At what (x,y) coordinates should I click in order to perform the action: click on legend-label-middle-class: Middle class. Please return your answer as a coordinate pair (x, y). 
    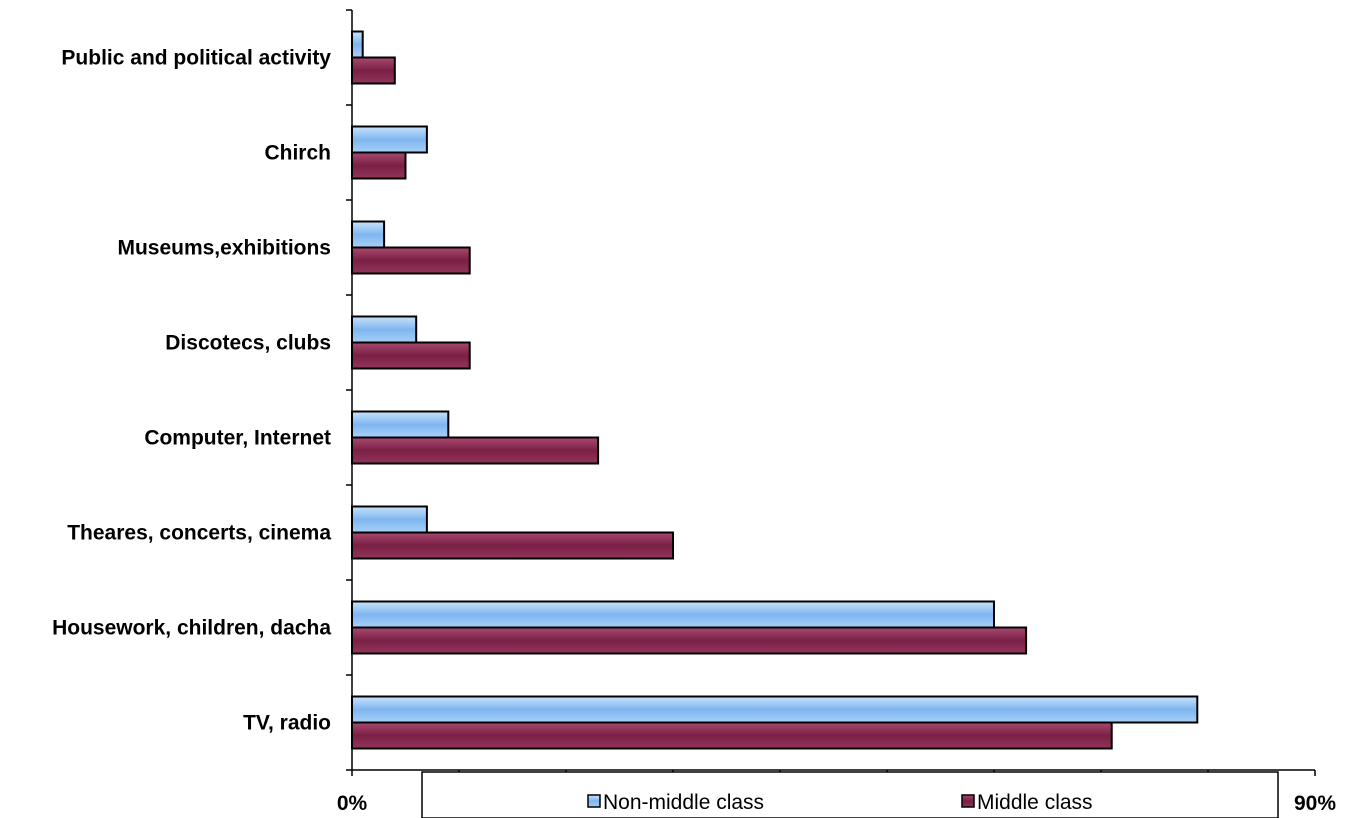
    Looking at the image, I should click on (1035, 802).